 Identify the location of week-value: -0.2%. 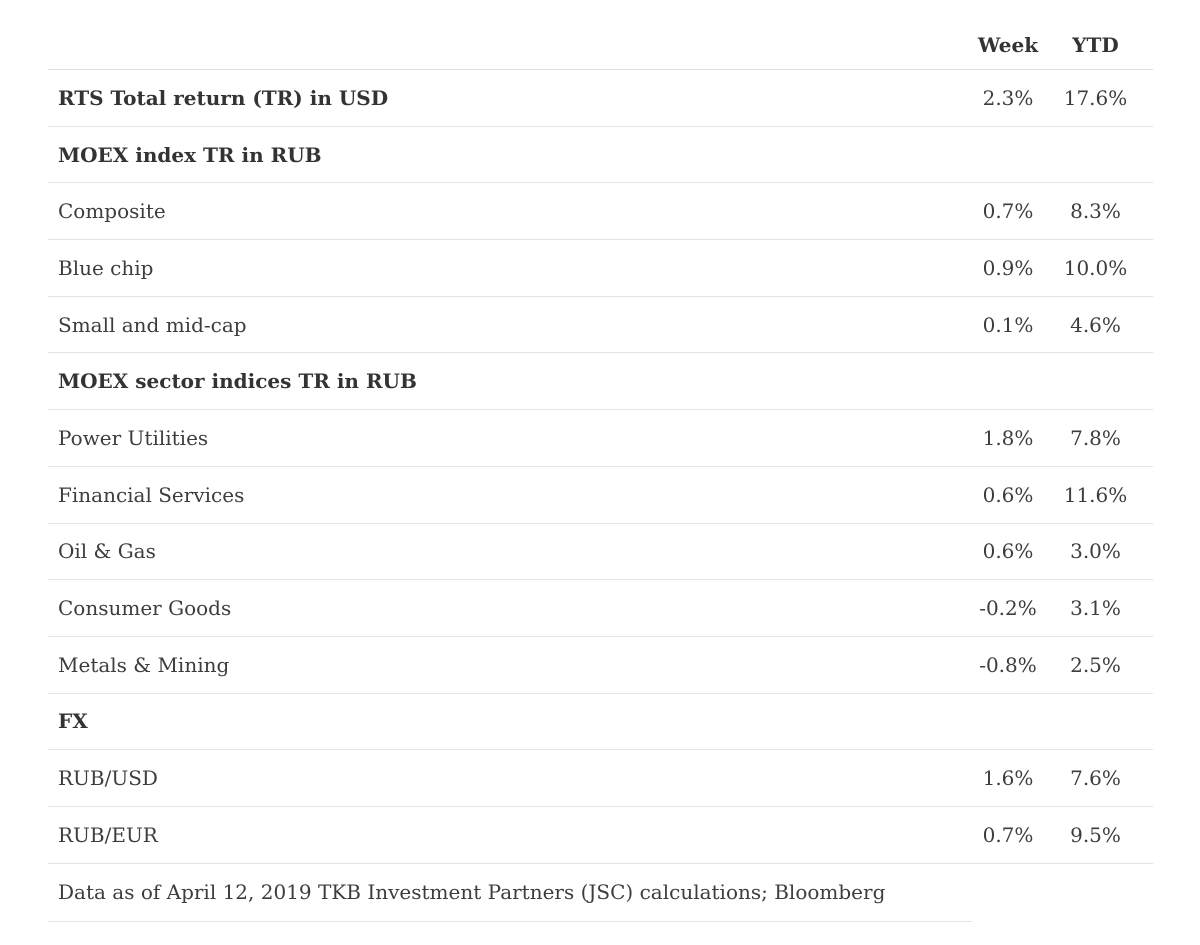
(1008, 608).